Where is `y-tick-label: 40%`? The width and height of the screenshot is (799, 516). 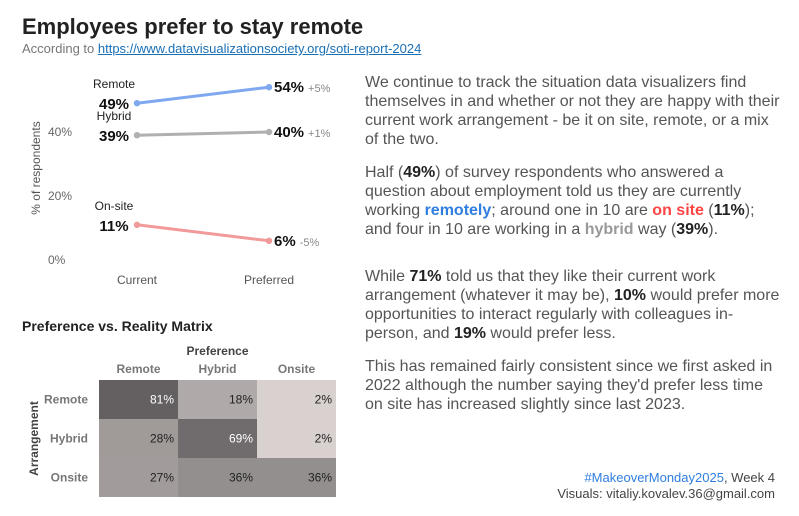 y-tick-label: 40% is located at coordinates (60, 132).